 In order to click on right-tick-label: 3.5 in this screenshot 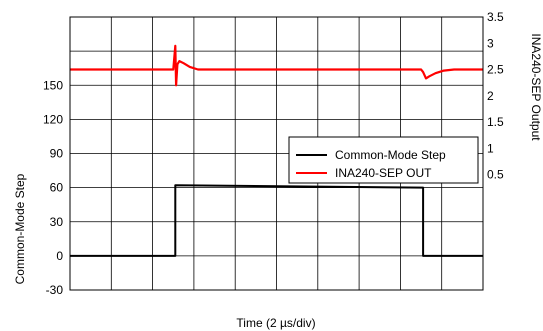, I will do `click(495, 17)`.